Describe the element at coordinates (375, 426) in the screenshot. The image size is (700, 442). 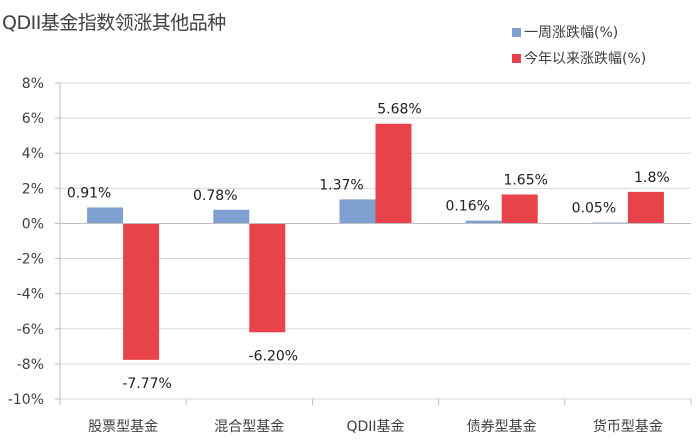
I see `x-tick-label: QDII基金` at that location.